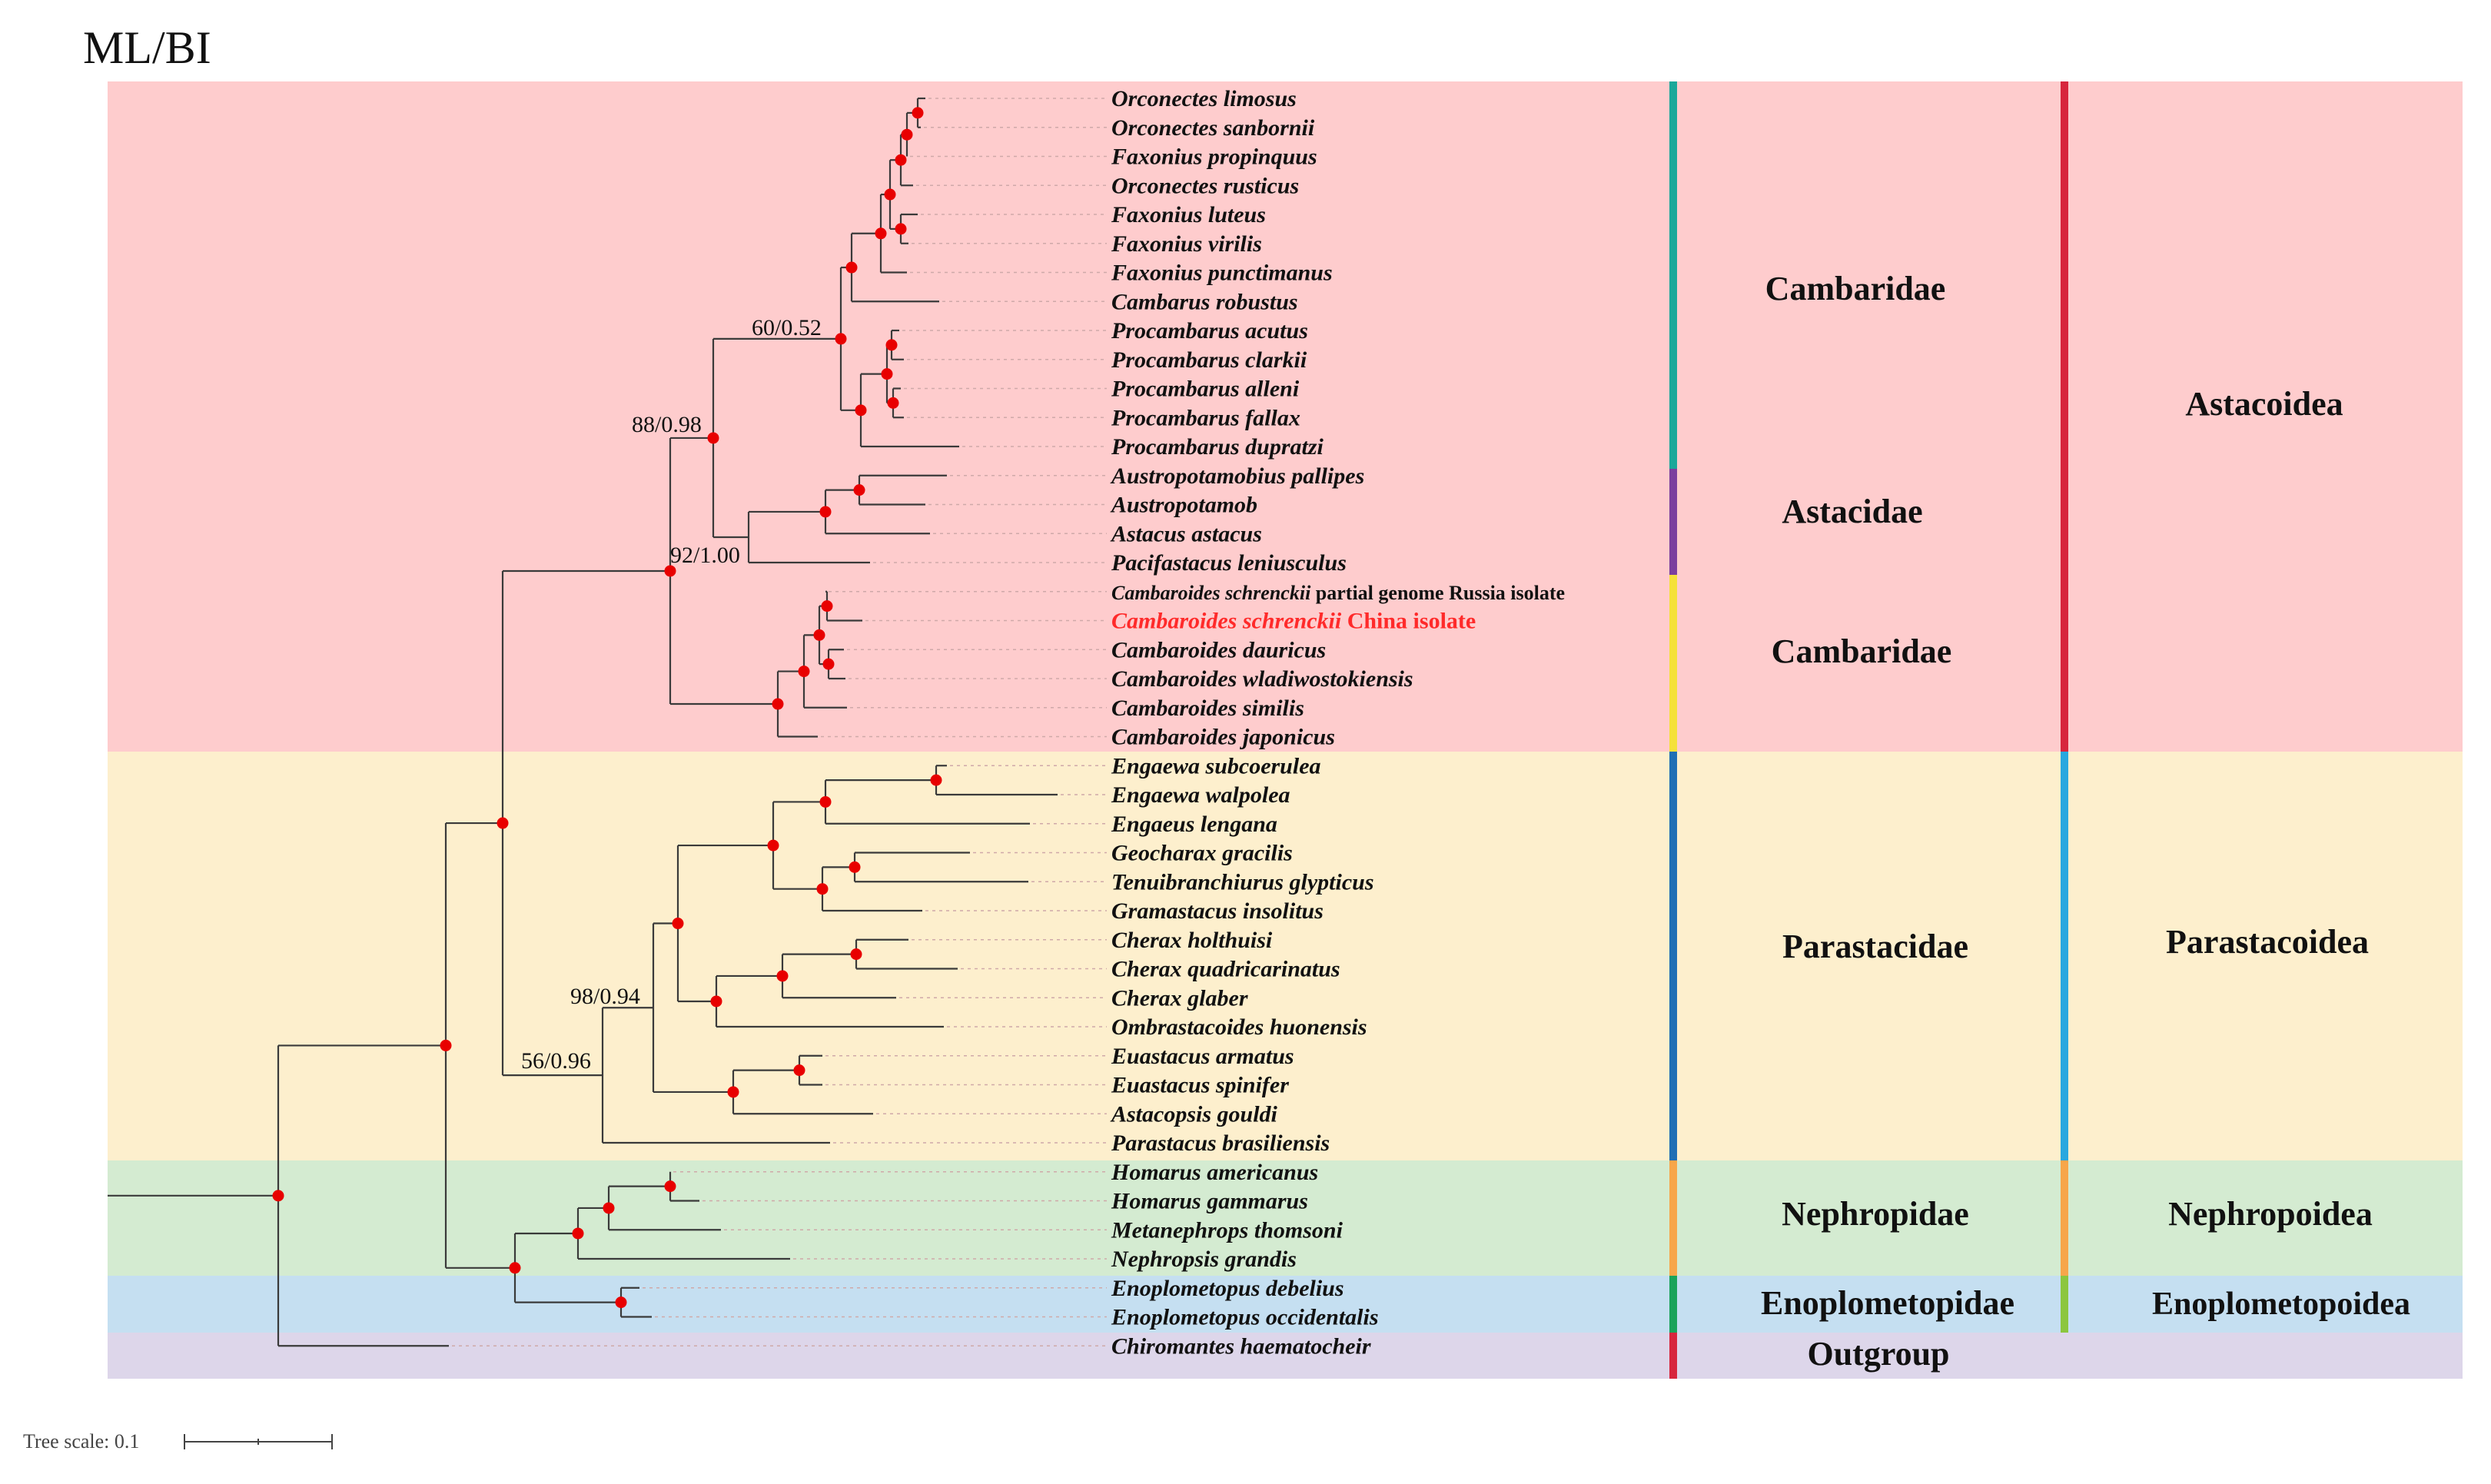  I want to click on tip-label: Gramastacus insolitus, so click(1217, 911).